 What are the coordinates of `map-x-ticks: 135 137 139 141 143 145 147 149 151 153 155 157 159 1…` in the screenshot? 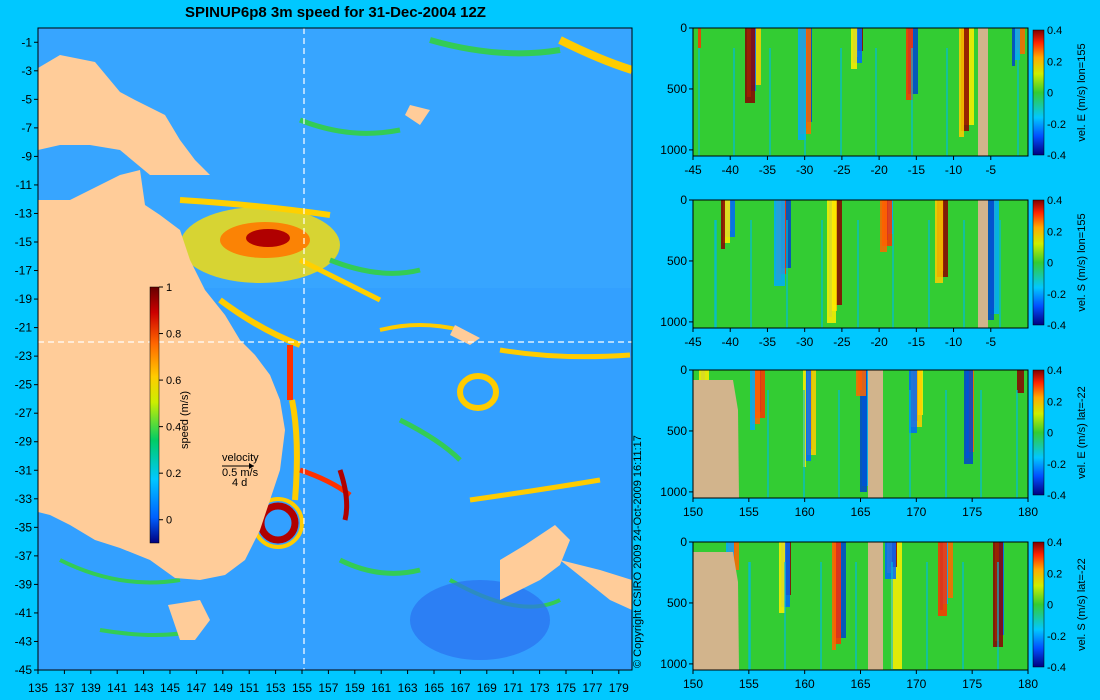 It's located at (328, 682).